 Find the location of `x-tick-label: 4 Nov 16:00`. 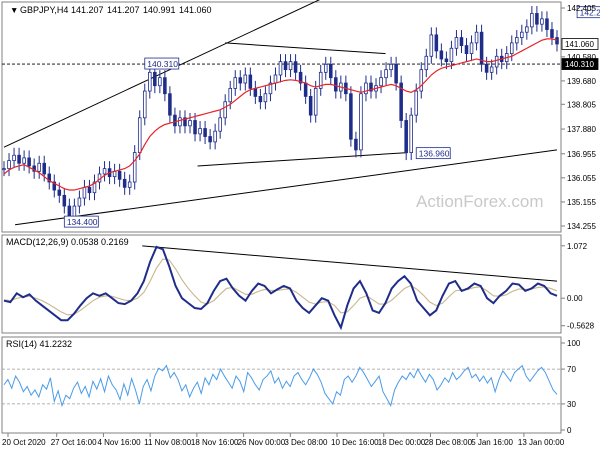

x-tick-label: 4 Nov 16:00 is located at coordinates (119, 442).